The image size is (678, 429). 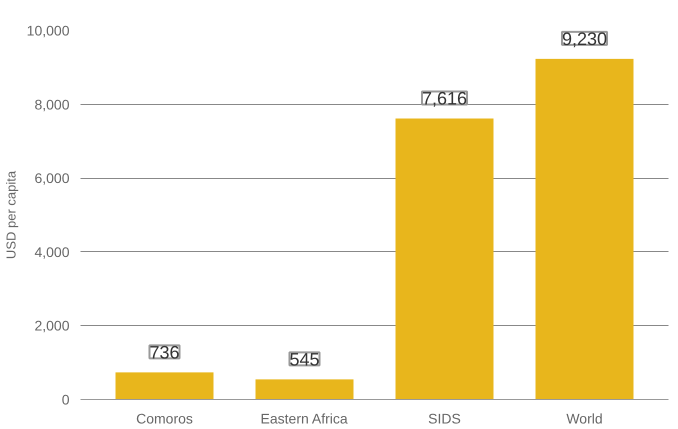 What do you see at coordinates (585, 38) in the screenshot?
I see `data-label: 9,230` at bounding box center [585, 38].